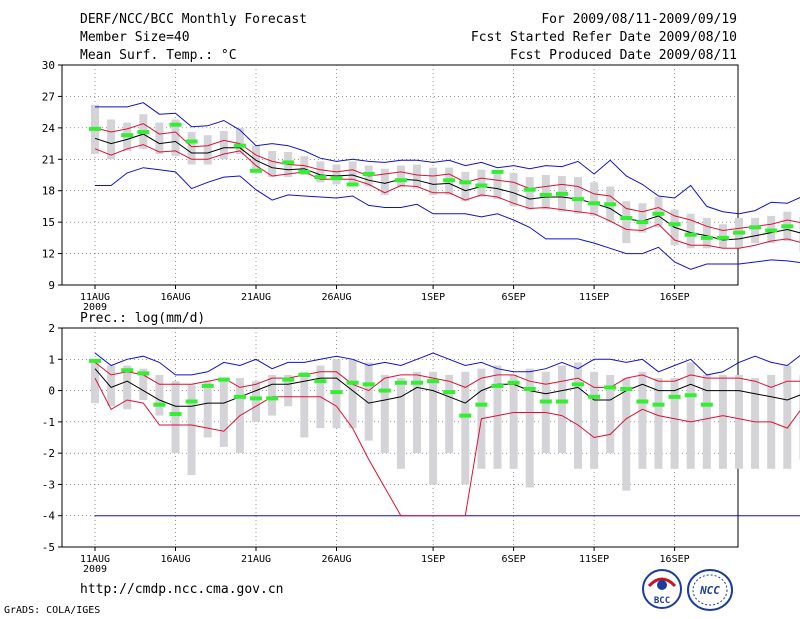 Image resolution: width=800 pixels, height=619 pixels. What do you see at coordinates (95, 307) in the screenshot?
I see `temp-year-label: 2009` at bounding box center [95, 307].